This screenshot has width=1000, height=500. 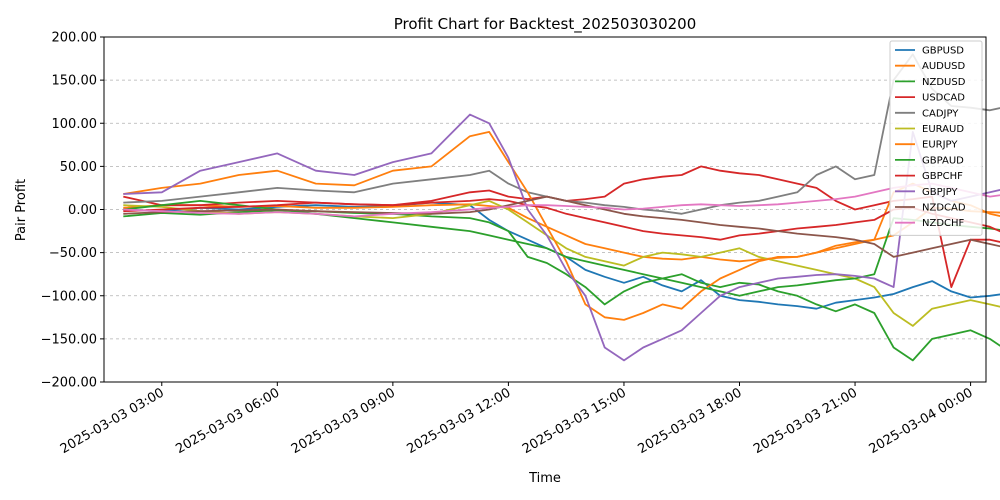 I want to click on y-tick-label: −50.00, so click(x=73, y=253).